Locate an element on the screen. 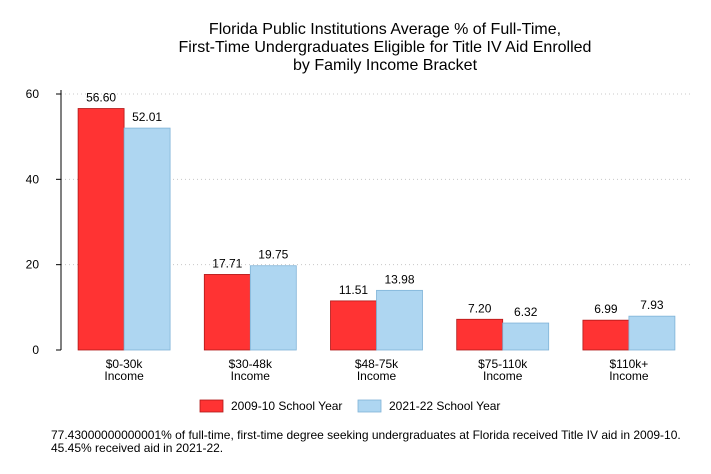  data-label: 19.75 is located at coordinates (273, 255).